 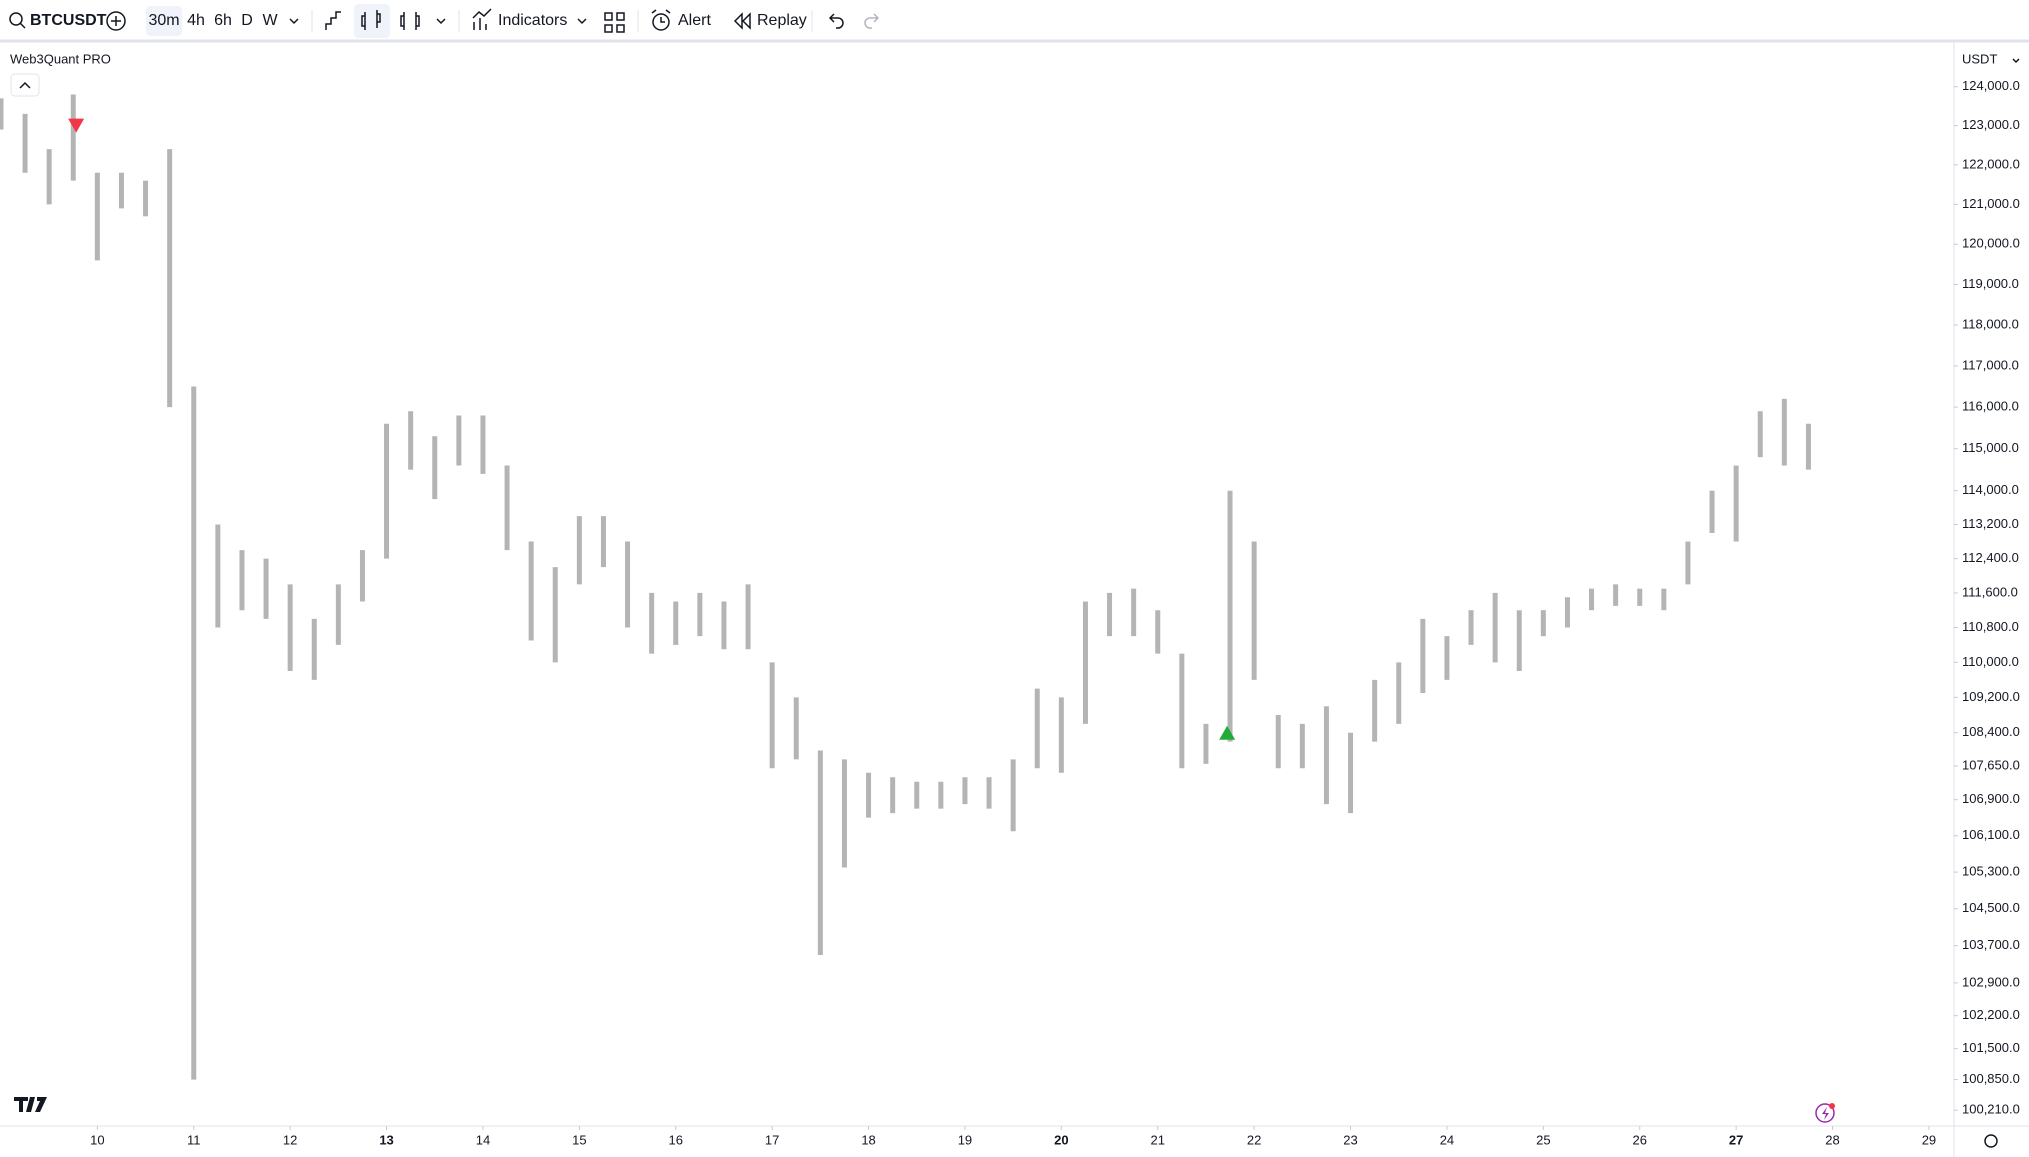 I want to click on add-symbol-plus, so click(x=116, y=21).